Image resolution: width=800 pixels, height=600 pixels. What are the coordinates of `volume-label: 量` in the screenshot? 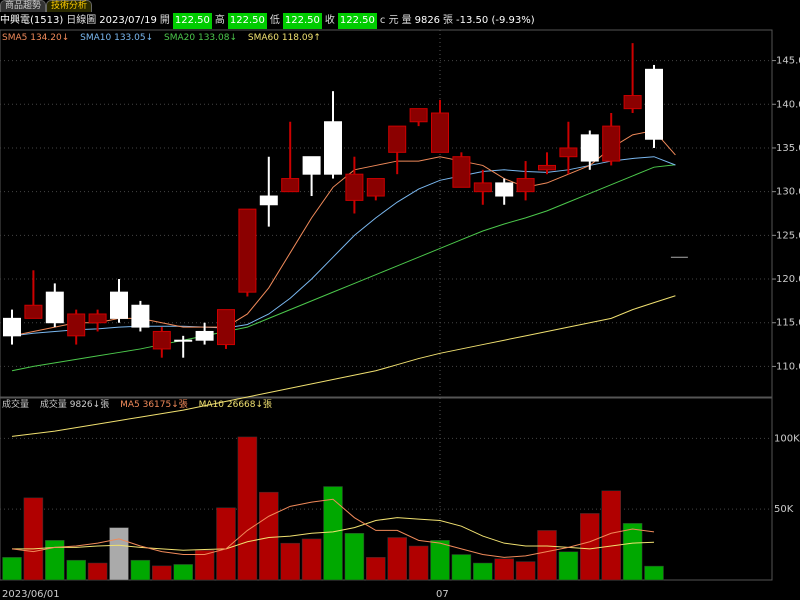 It's located at (406, 20).